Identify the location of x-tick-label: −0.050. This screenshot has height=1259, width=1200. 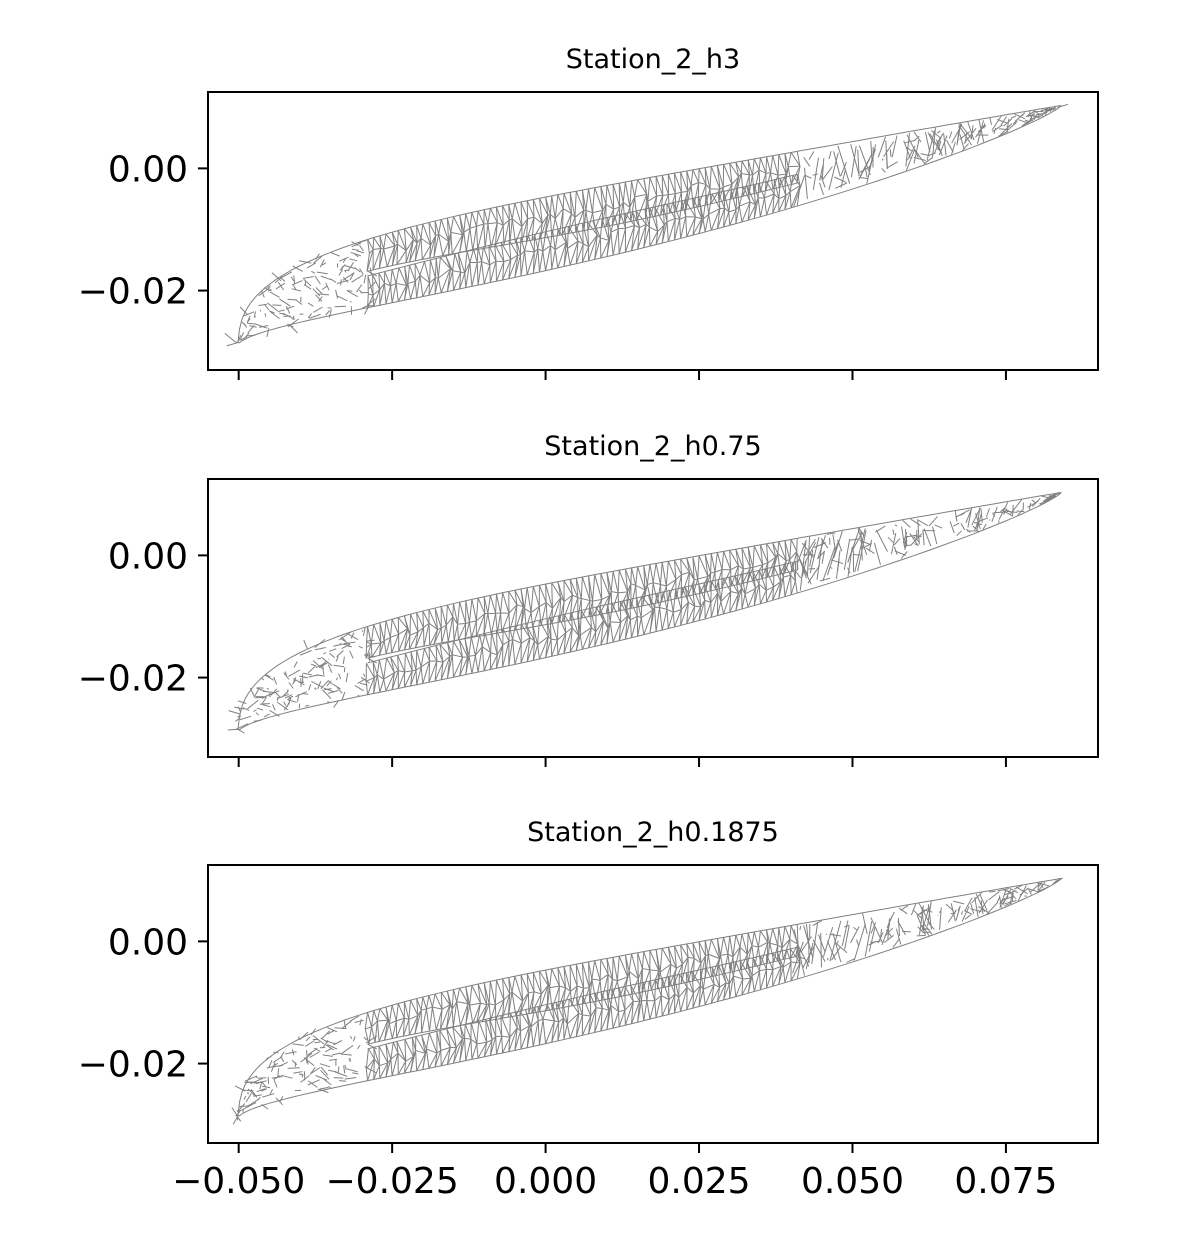
(238, 1181).